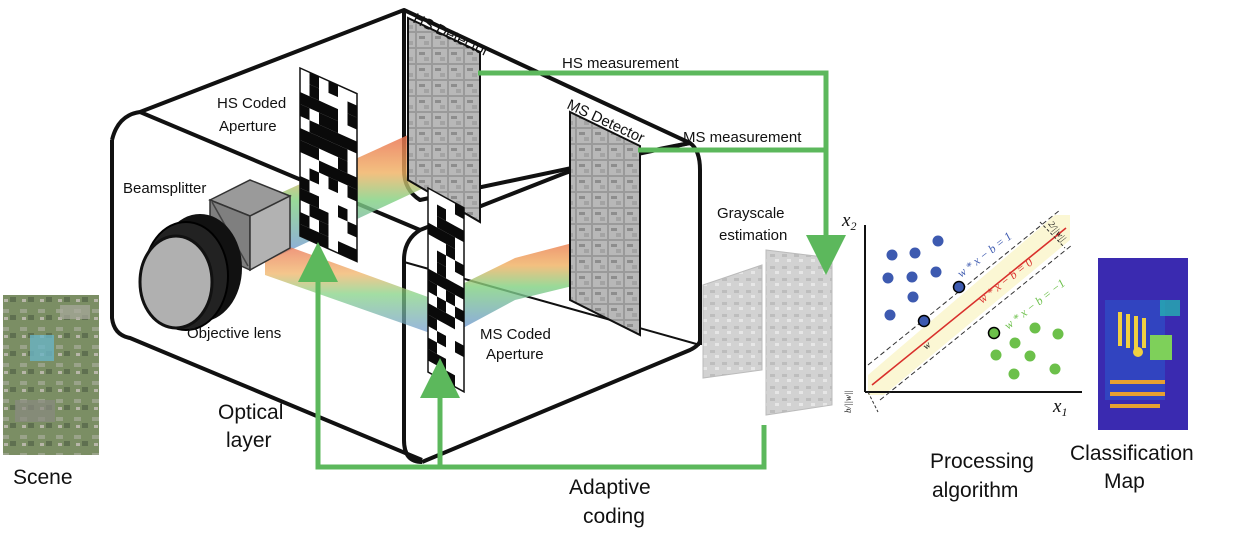  Describe the element at coordinates (662, 172) in the screenshot. I see `hs-measurement-arrow` at that location.